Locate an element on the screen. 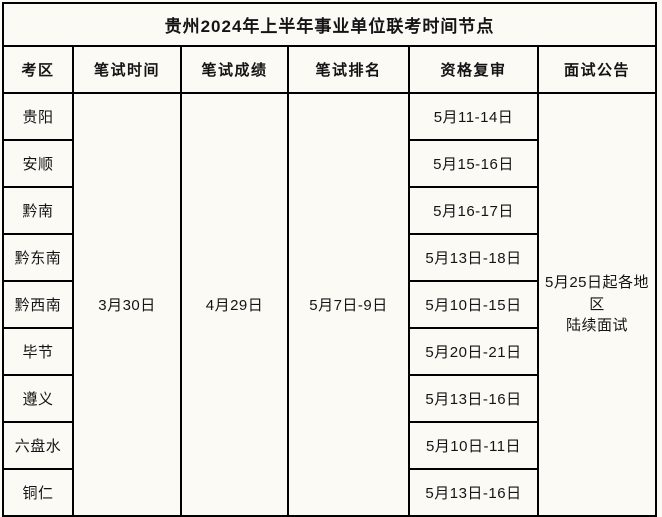  region-cell: 黔西南 is located at coordinates (38, 304).